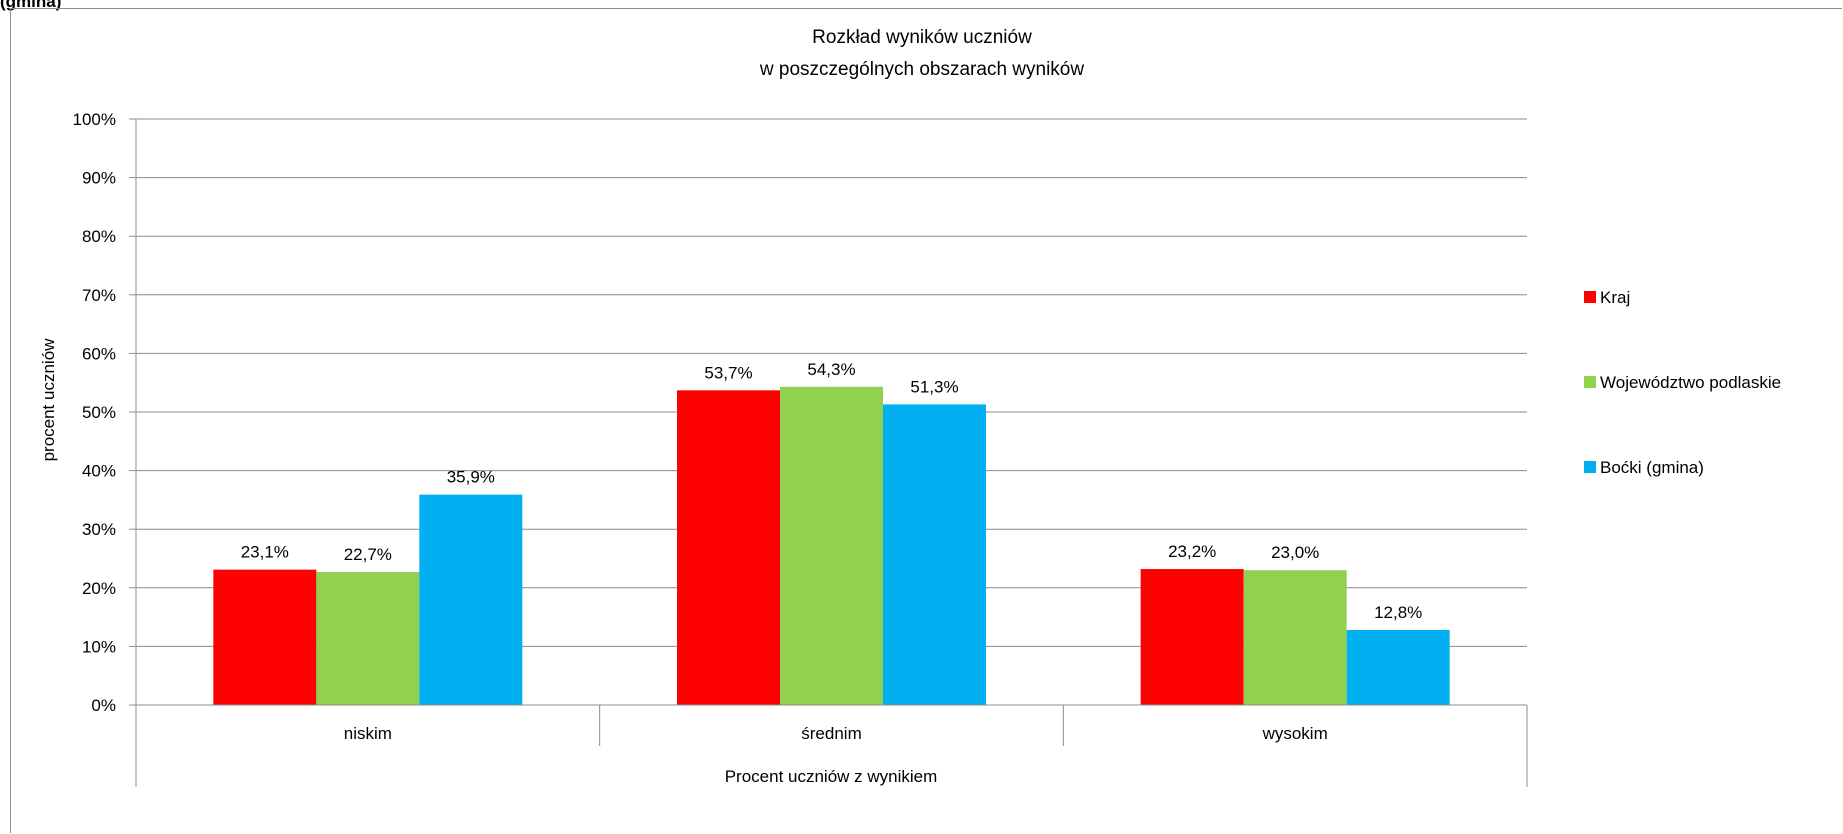 Image resolution: width=1843 pixels, height=834 pixels. I want to click on y-tick-label: 70%, so click(99, 295).